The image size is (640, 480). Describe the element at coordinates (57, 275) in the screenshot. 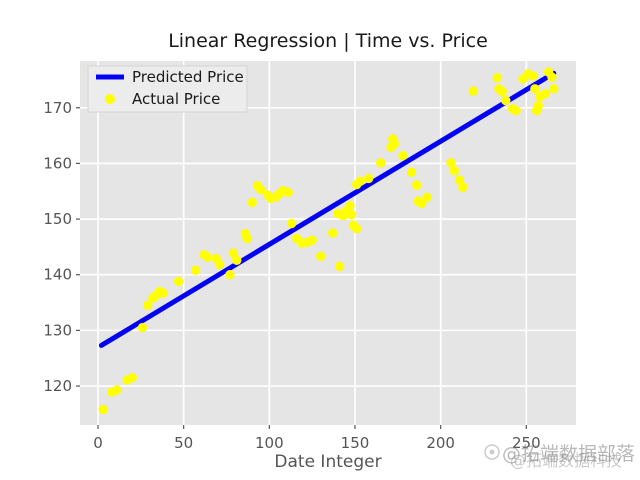

I see `y-tick-label: 140` at that location.